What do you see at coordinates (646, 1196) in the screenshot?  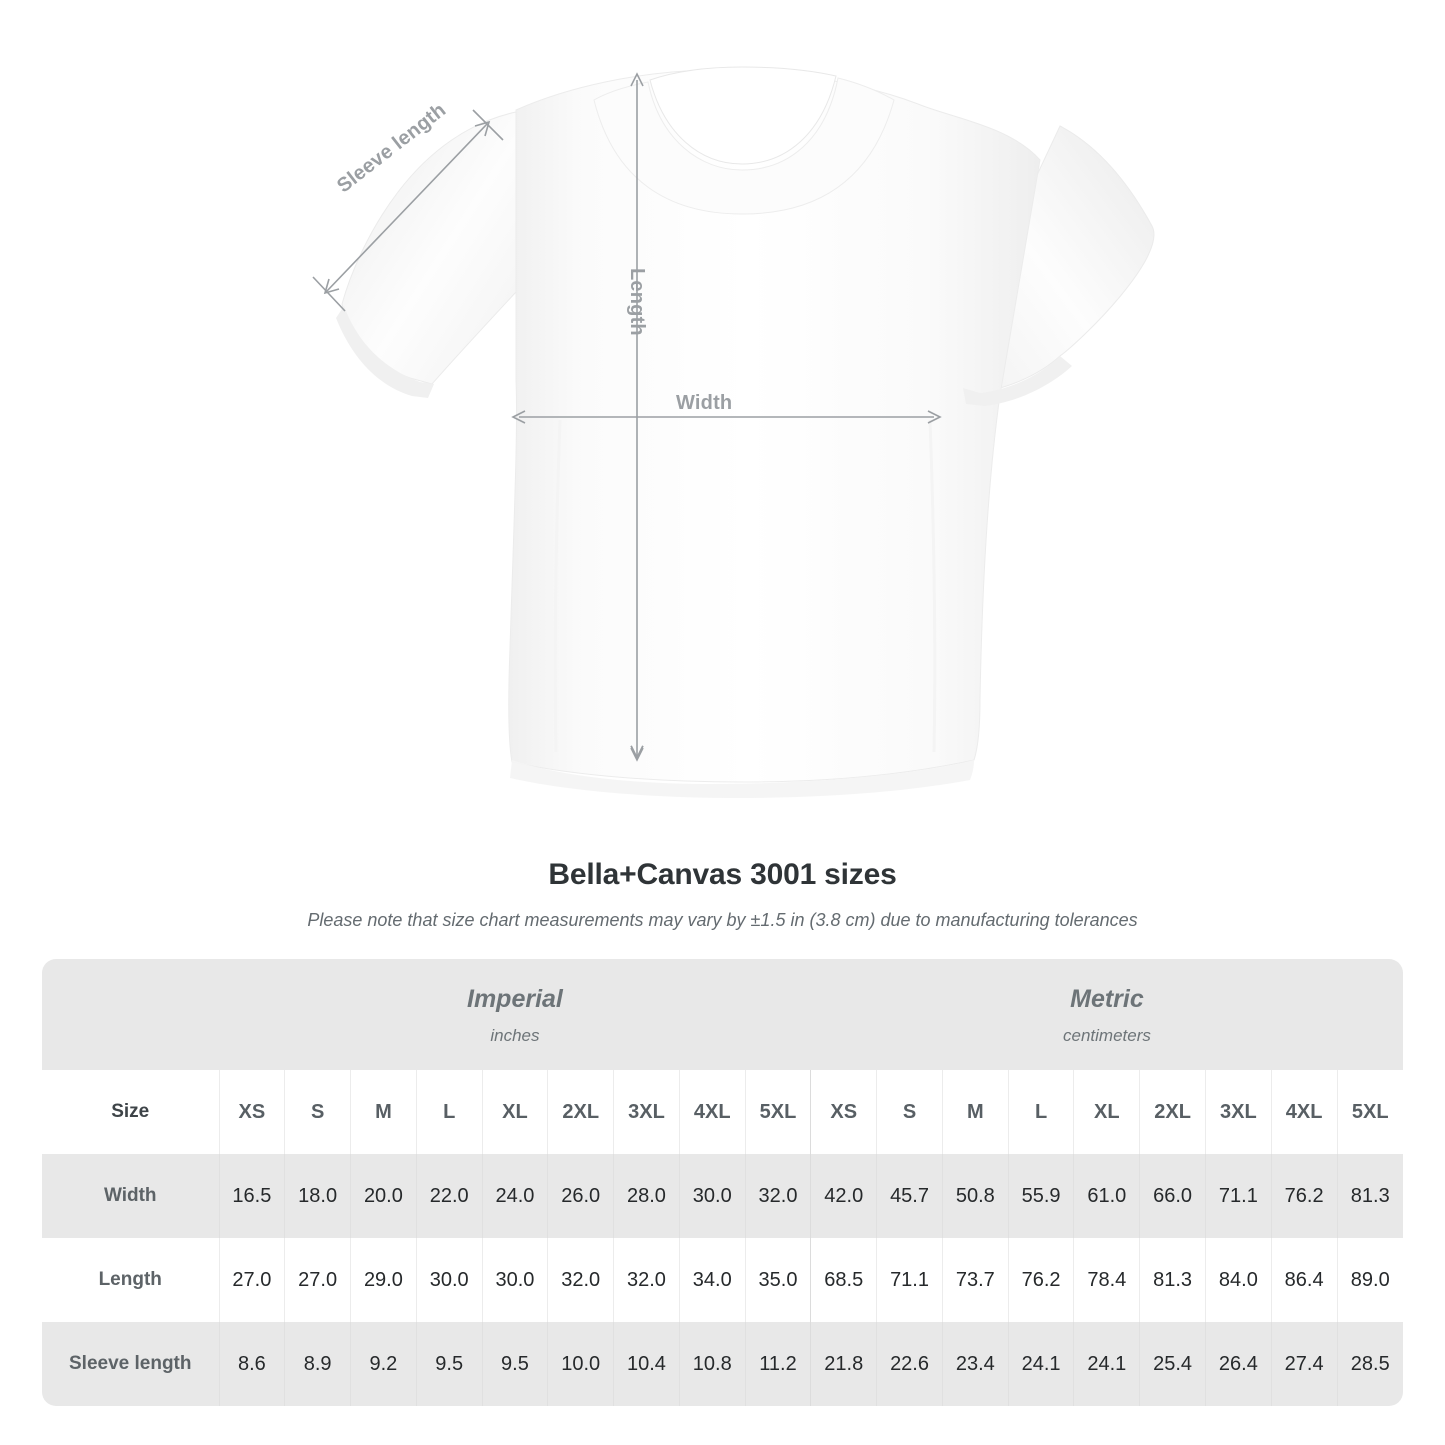 I see `cell: 28.0` at bounding box center [646, 1196].